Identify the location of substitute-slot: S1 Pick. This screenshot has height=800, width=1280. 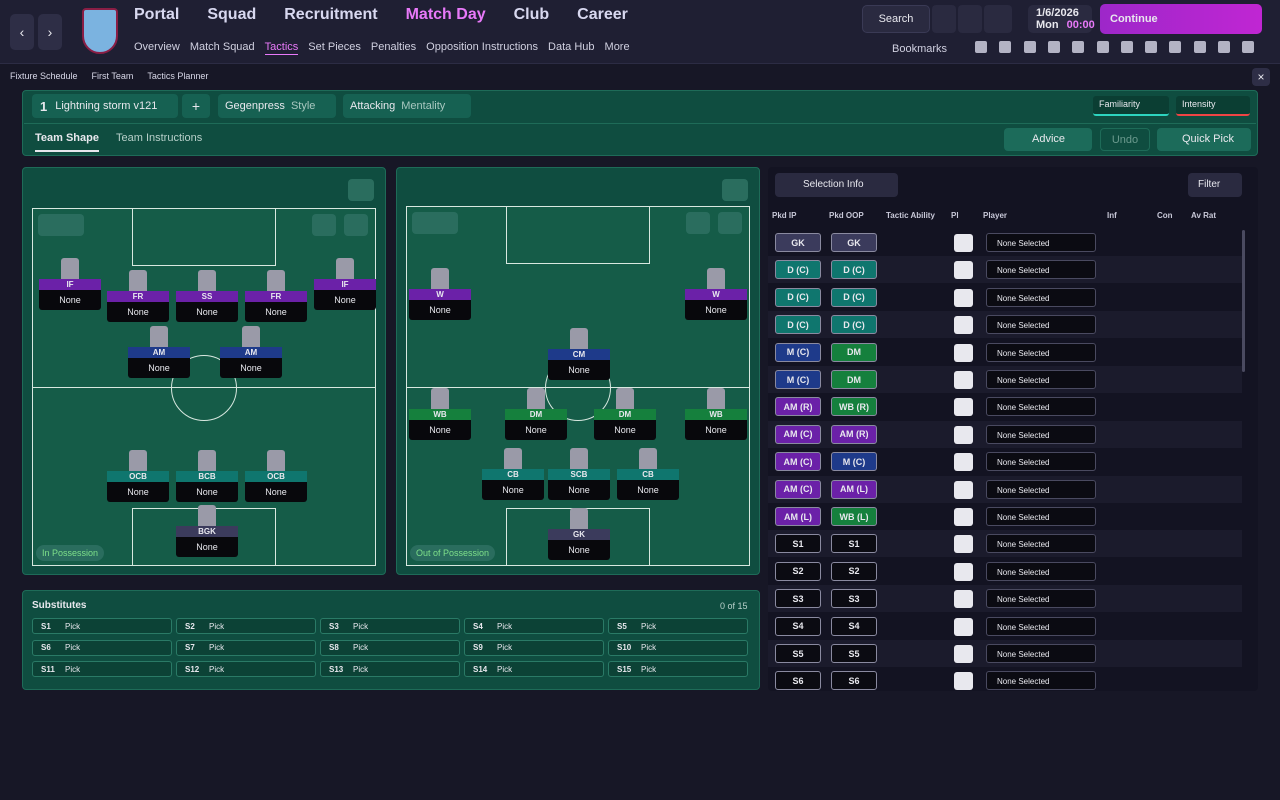
(102, 626).